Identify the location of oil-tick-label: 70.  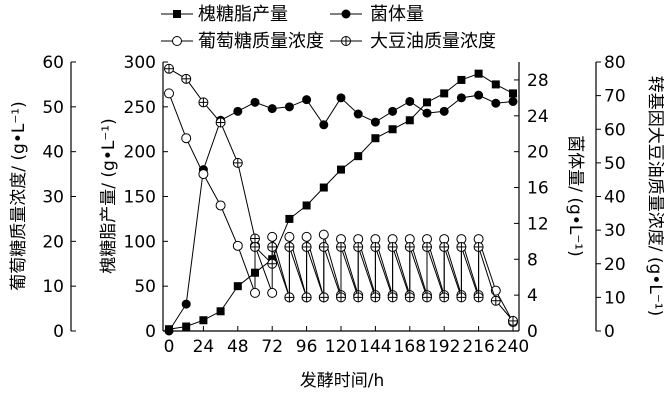
(615, 97).